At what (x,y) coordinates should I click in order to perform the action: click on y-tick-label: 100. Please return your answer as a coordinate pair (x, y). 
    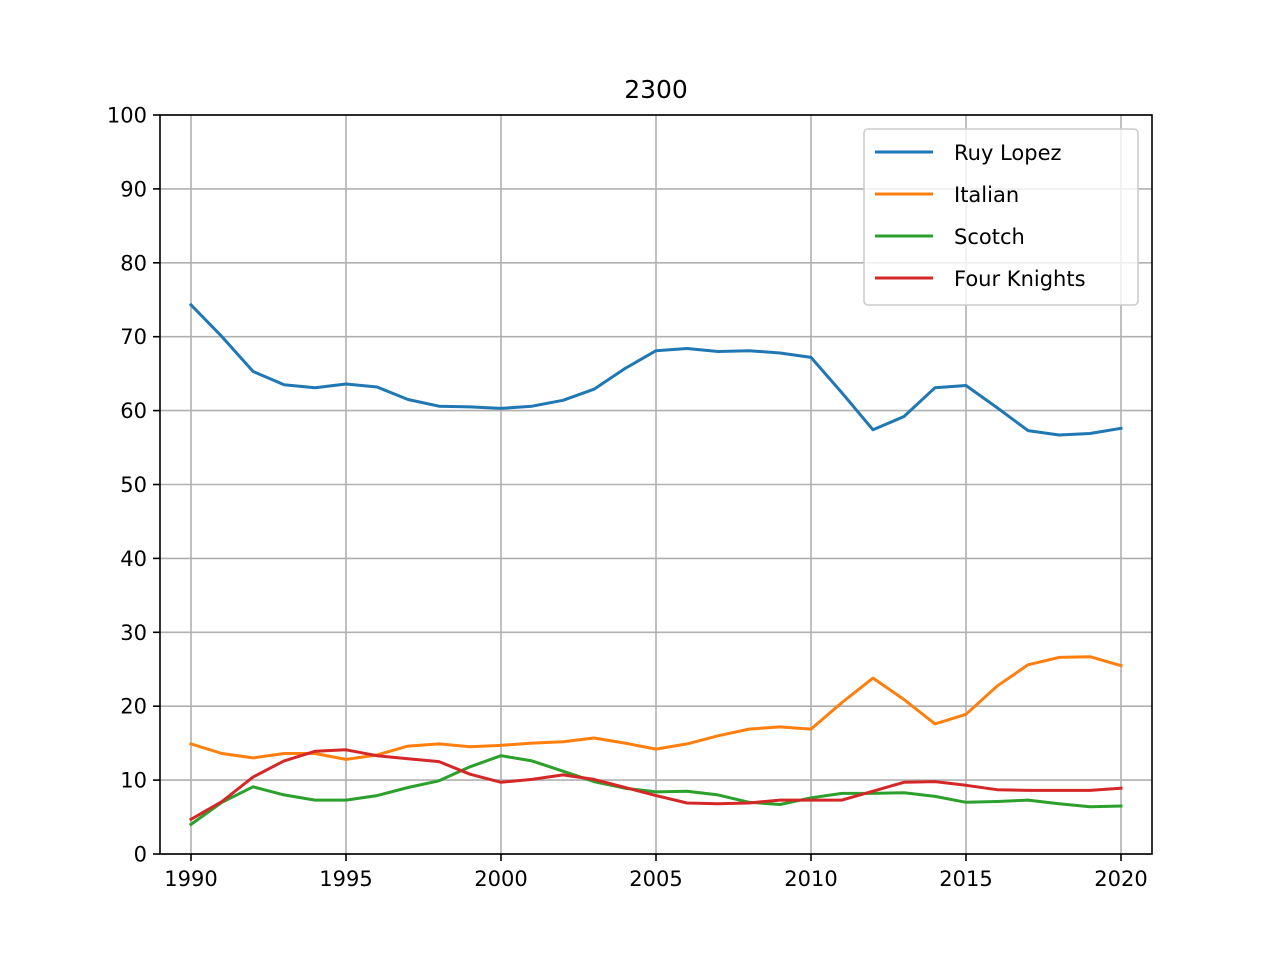
    Looking at the image, I should click on (127, 116).